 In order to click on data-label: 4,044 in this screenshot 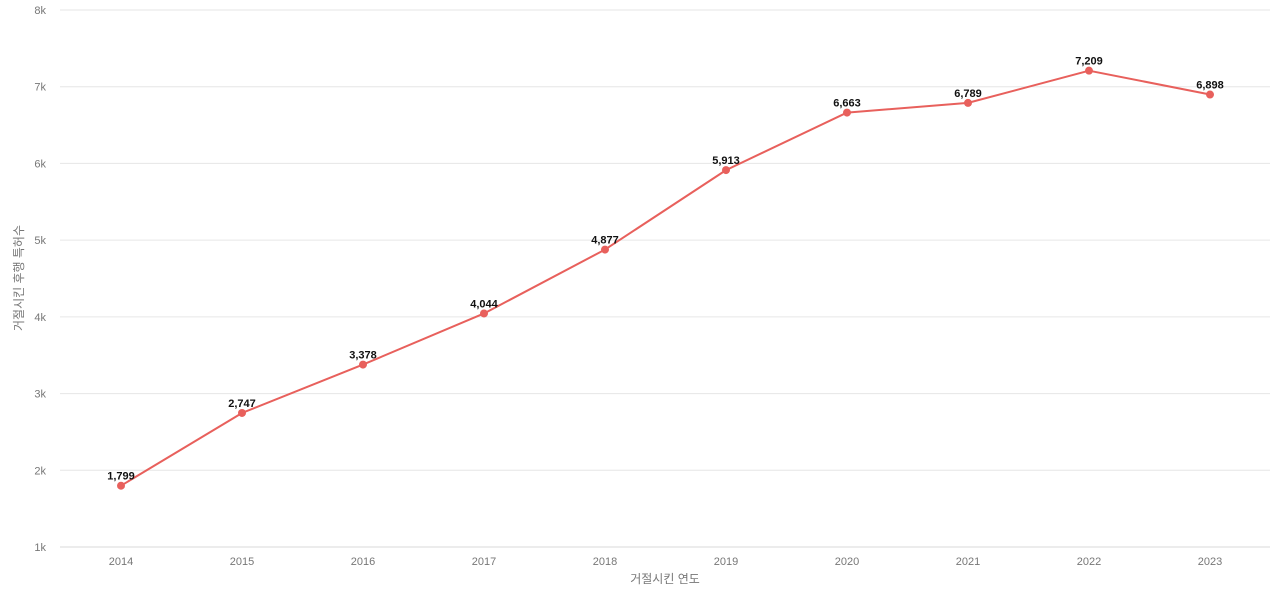, I will do `click(484, 304)`.